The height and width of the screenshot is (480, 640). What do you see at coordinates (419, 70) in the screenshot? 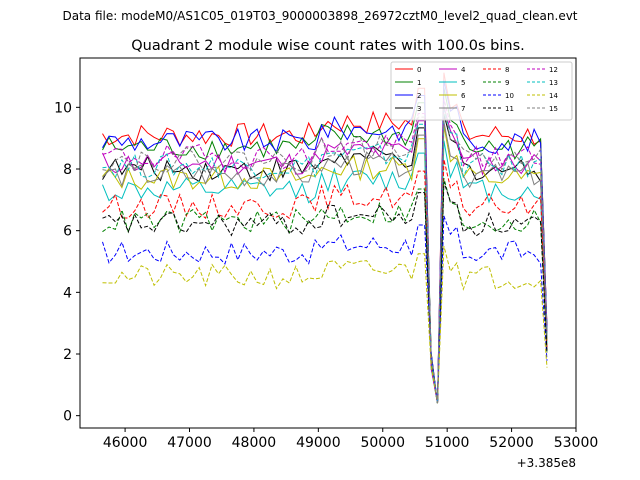
I see `legend-label: 0` at bounding box center [419, 70].